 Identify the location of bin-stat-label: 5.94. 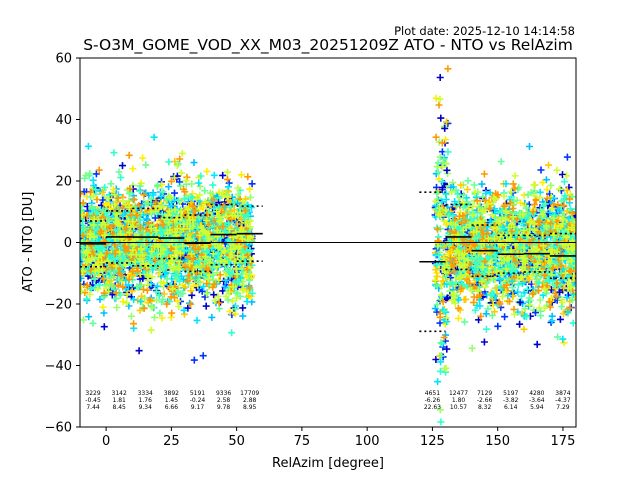
(537, 407).